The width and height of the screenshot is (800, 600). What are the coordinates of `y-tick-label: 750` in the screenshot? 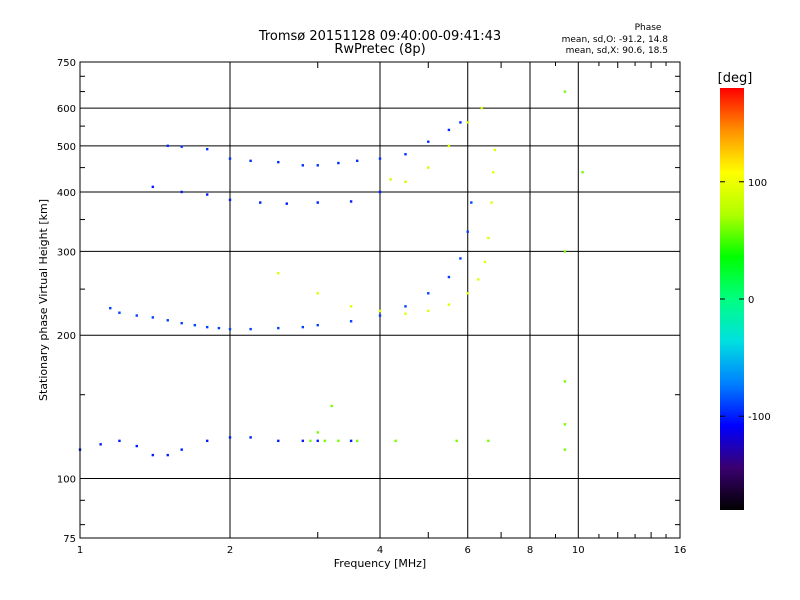 It's located at (66, 63).